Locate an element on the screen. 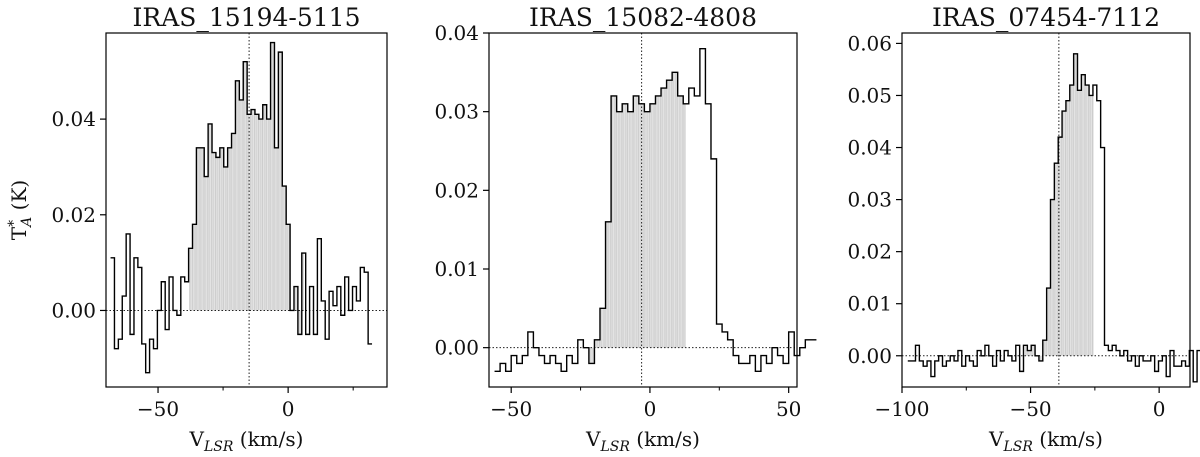 This screenshot has height=457, width=1200. y-tick-label: 0.05 is located at coordinates (869, 95).